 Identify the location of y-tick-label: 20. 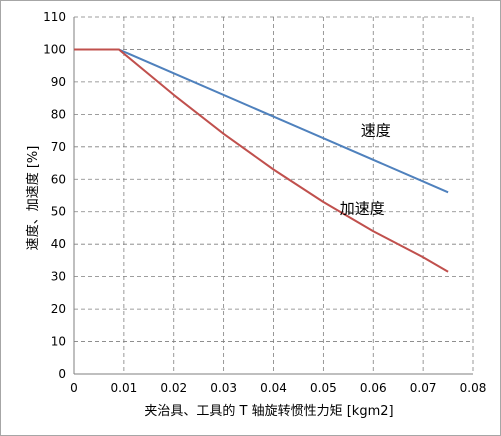
(58, 309).